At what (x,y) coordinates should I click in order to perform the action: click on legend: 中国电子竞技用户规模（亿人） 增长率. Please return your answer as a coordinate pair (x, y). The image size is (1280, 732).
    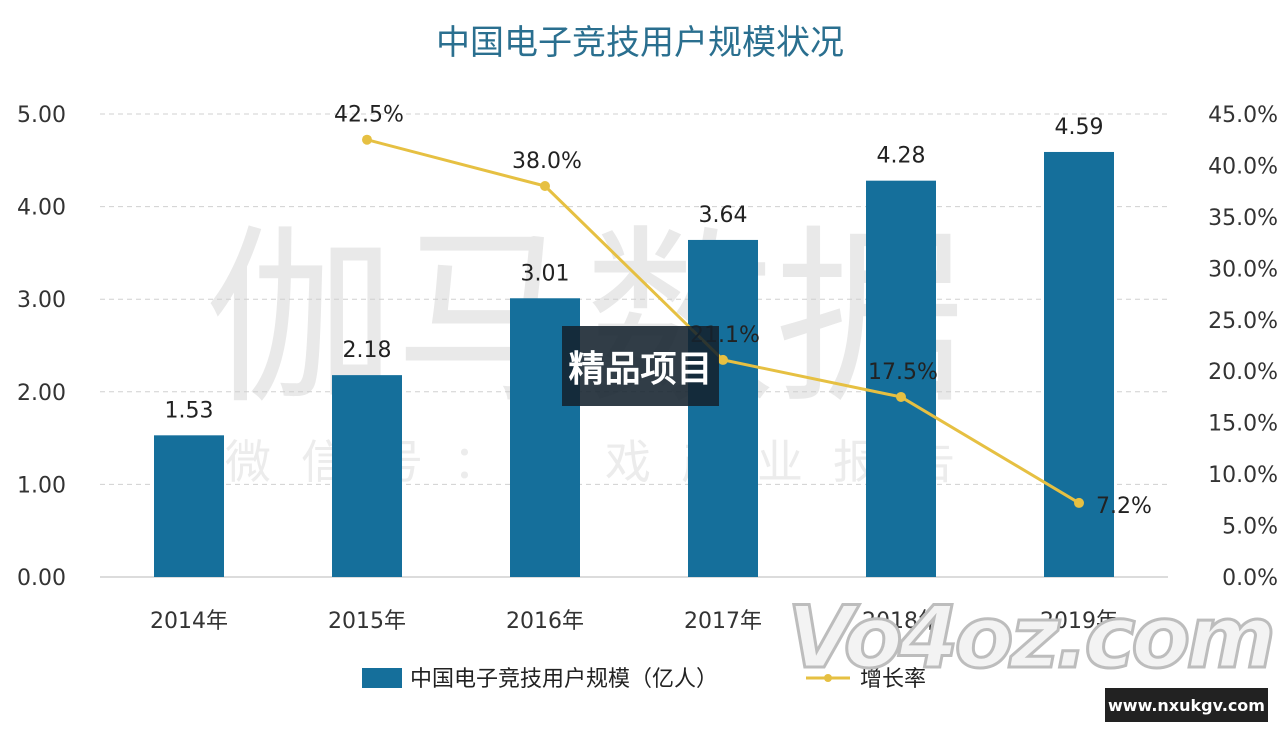
    Looking at the image, I should click on (644, 679).